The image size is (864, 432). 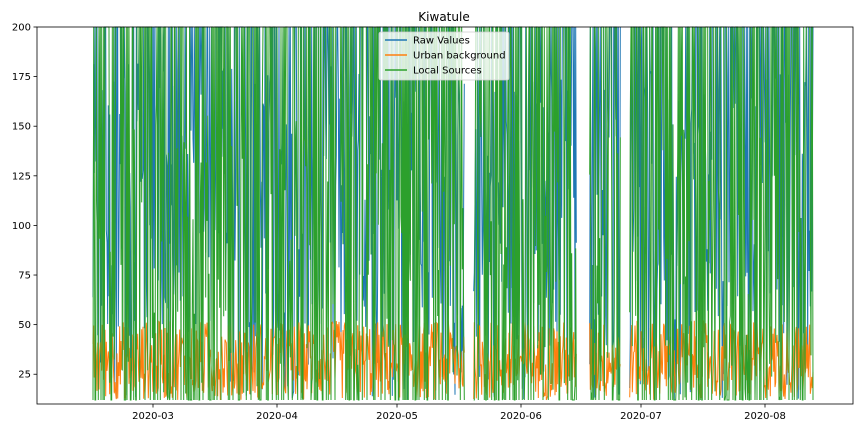 What do you see at coordinates (153, 416) in the screenshot?
I see `x-tick-label: 2020-03` at bounding box center [153, 416].